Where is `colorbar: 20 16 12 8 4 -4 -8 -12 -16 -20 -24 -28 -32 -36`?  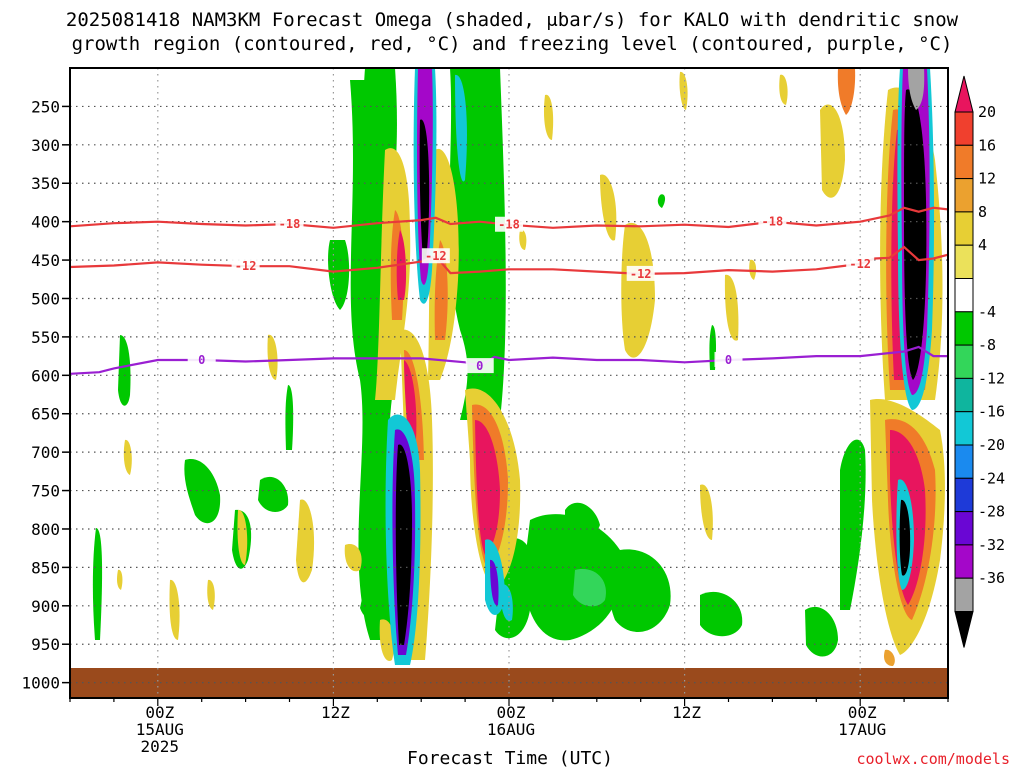
colorbar: 20 16 12 8 4 -4 -8 -12 -16 -20 -24 -28 -32 -36 is located at coordinates (979, 361).